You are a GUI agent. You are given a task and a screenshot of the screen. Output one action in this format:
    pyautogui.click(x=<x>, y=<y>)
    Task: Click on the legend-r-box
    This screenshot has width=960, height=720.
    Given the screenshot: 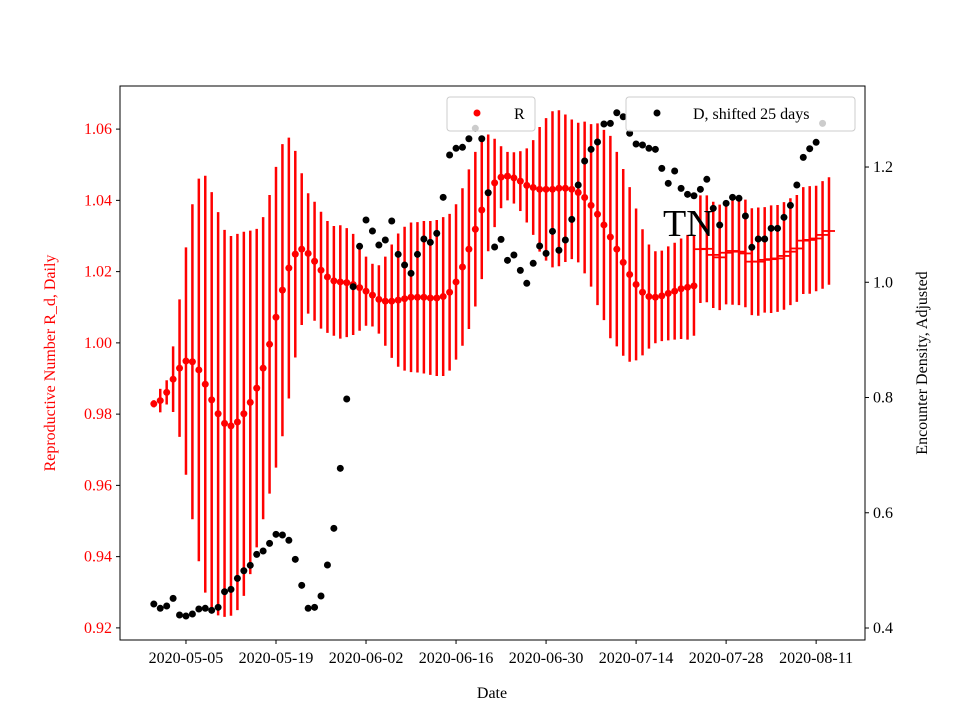 What is the action you would take?
    pyautogui.click(x=491, y=114)
    